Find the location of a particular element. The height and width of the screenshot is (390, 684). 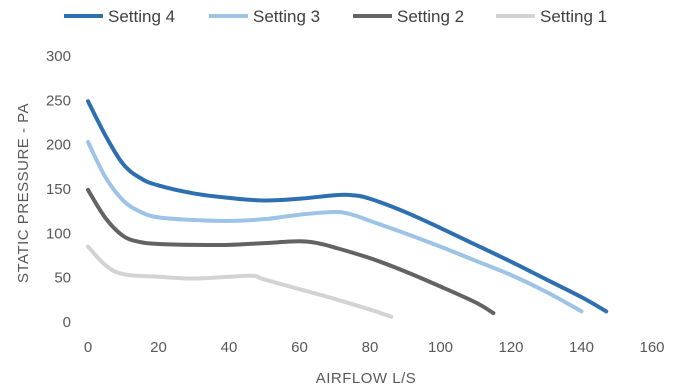

x-axis-title: AIRFLOW L/S is located at coordinates (366, 378).